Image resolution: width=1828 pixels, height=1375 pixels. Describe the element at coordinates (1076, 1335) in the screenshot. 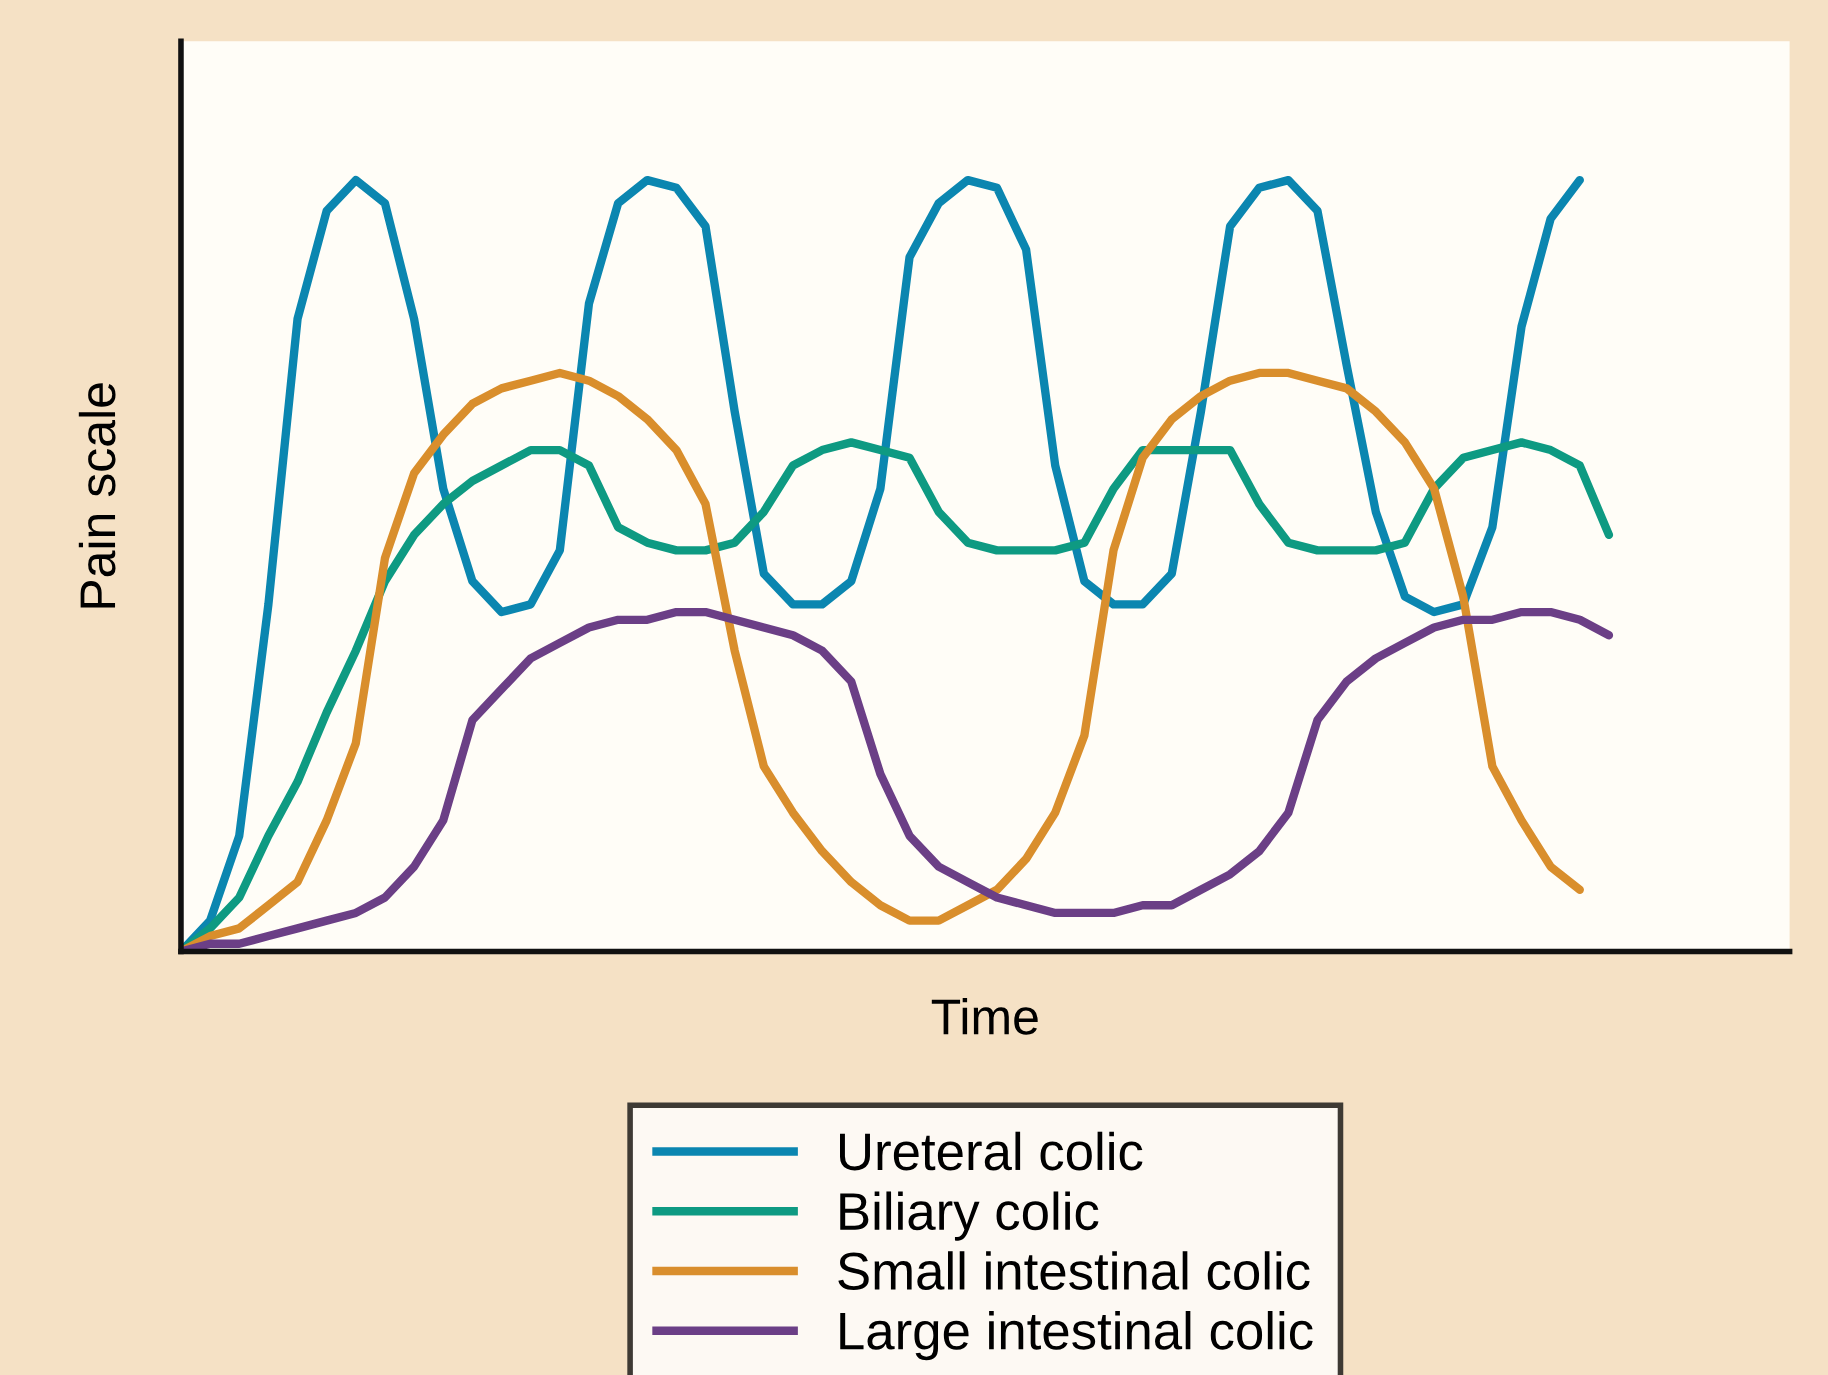

I see `legend-label: Large intestinal colic` at that location.